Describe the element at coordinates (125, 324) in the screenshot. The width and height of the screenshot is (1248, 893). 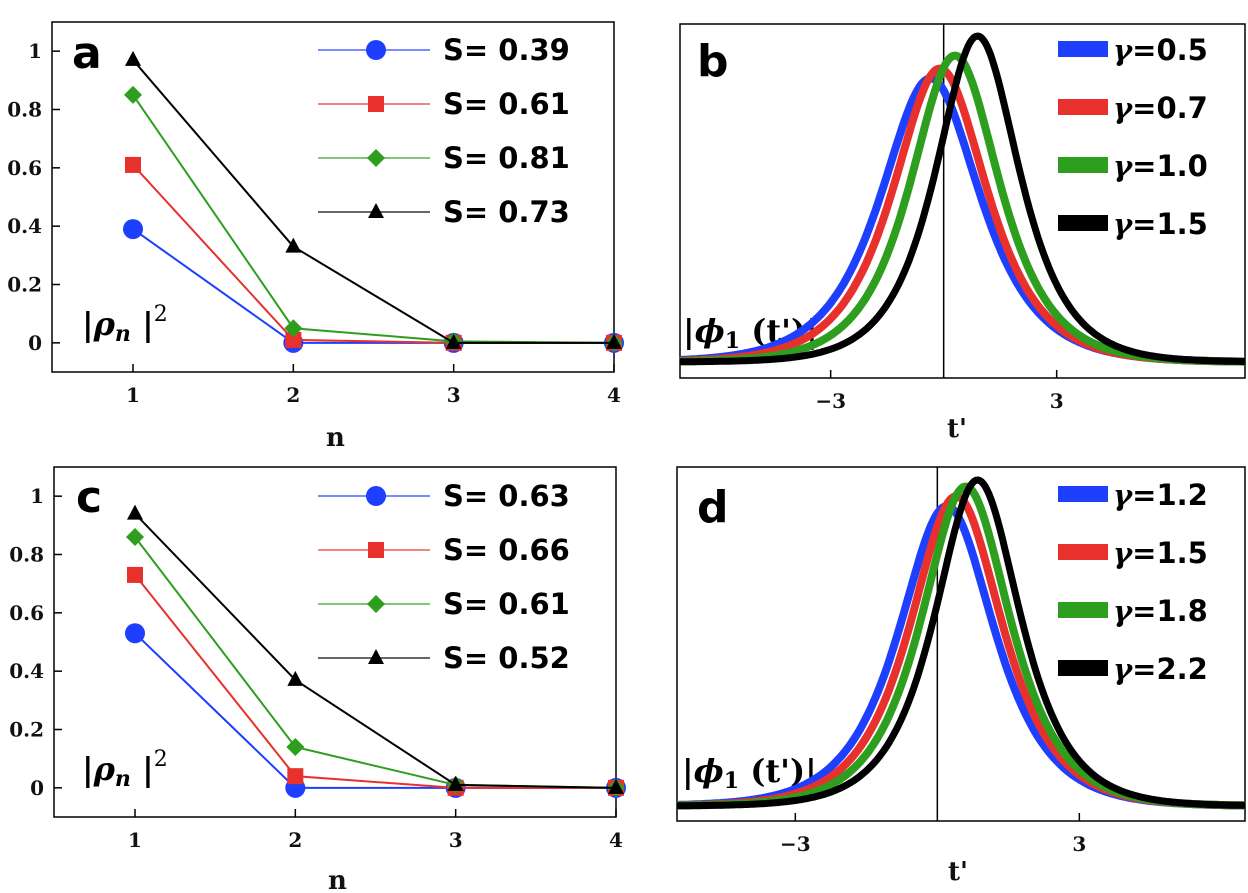
I see `panel-a-ylabel: |ρn |2` at that location.